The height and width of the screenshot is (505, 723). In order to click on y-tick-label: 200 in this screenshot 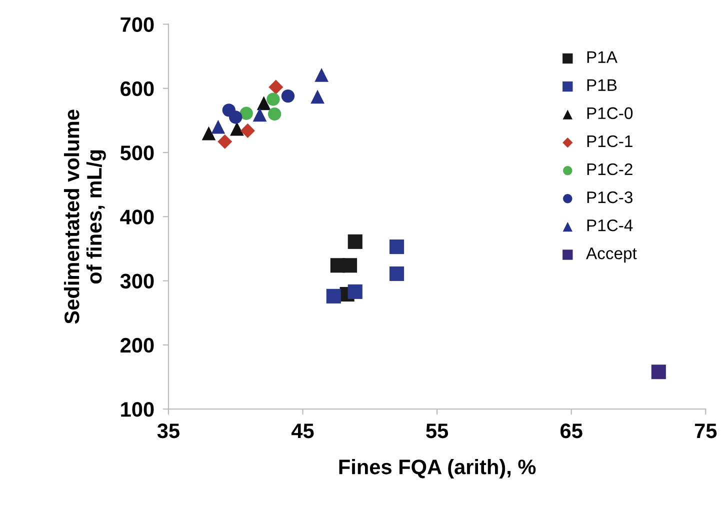, I will do `click(137, 345)`.